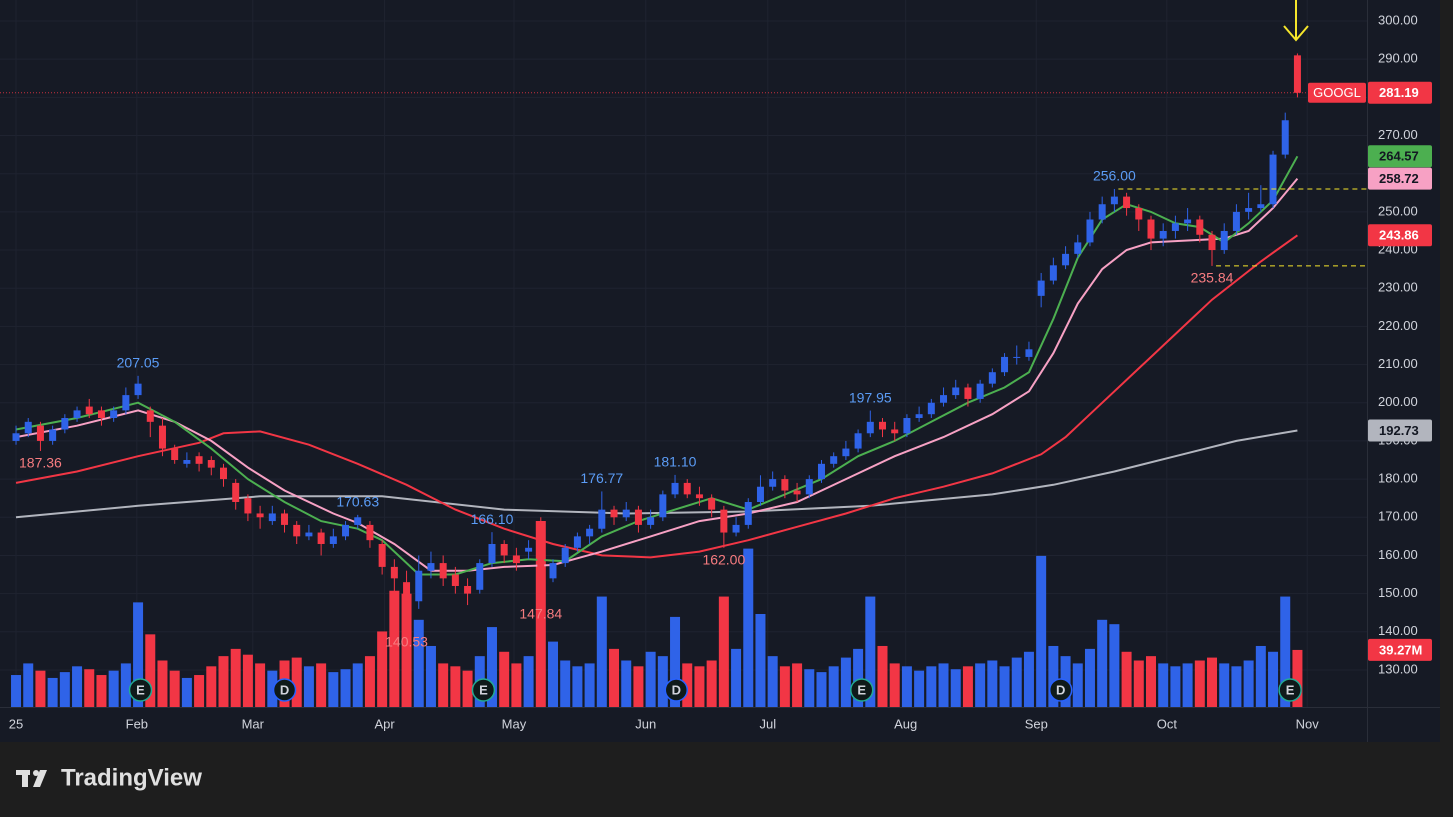 The image size is (1453, 817). Describe the element at coordinates (492, 519) in the screenshot. I see `price-annotation: 166.10` at that location.